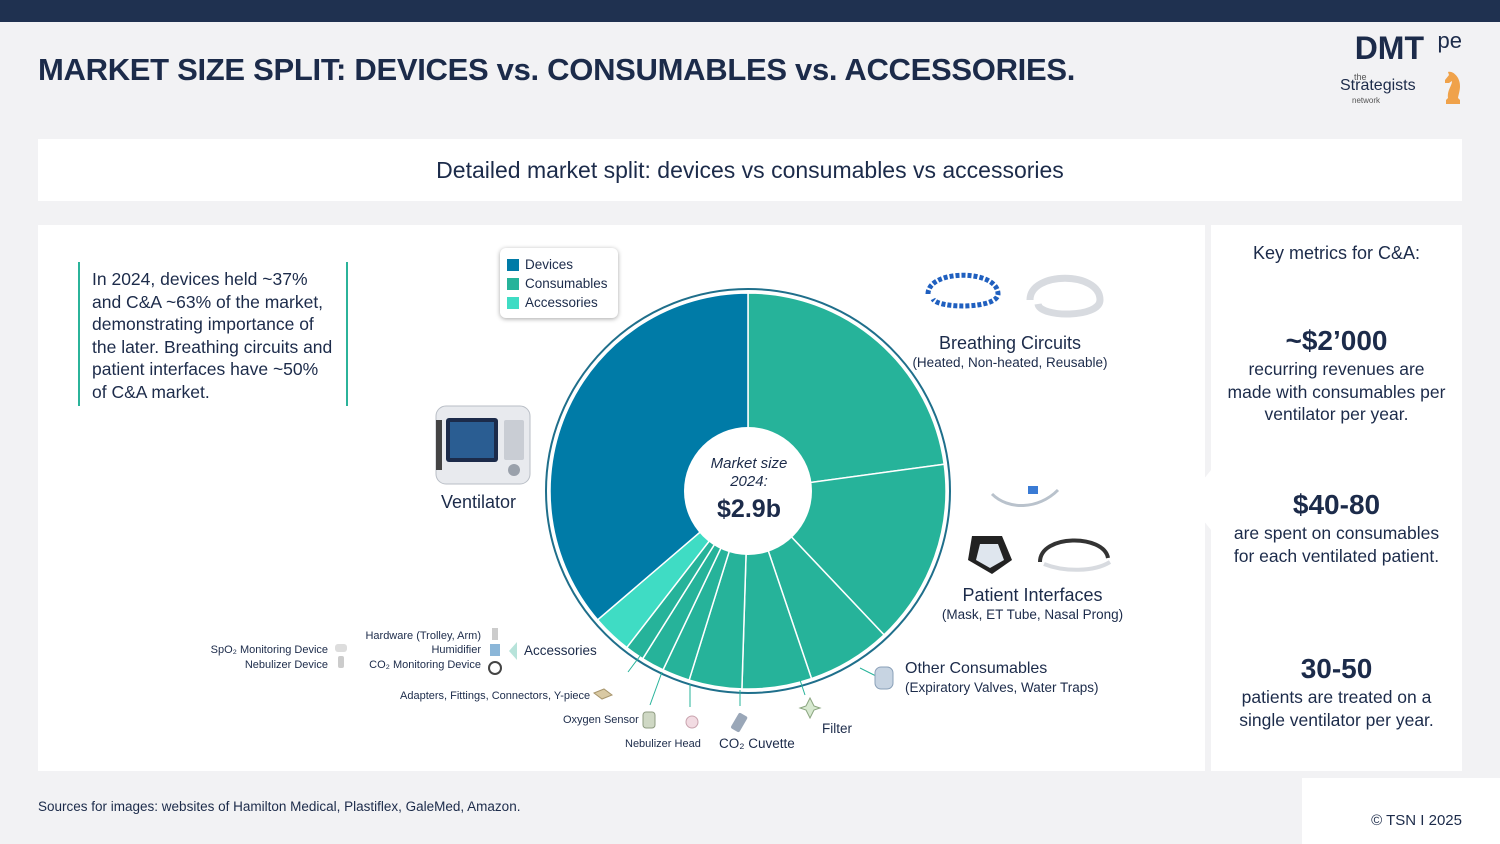 Image resolution: width=1500 pixels, height=844 pixels. Describe the element at coordinates (749, 463) in the screenshot. I see `center-line-1: Market size` at that location.